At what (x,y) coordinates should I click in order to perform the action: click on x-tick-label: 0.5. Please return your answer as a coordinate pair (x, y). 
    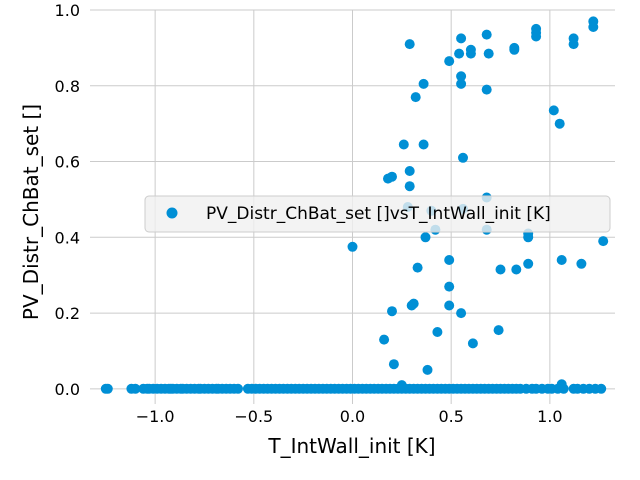
    Looking at the image, I should click on (450, 416).